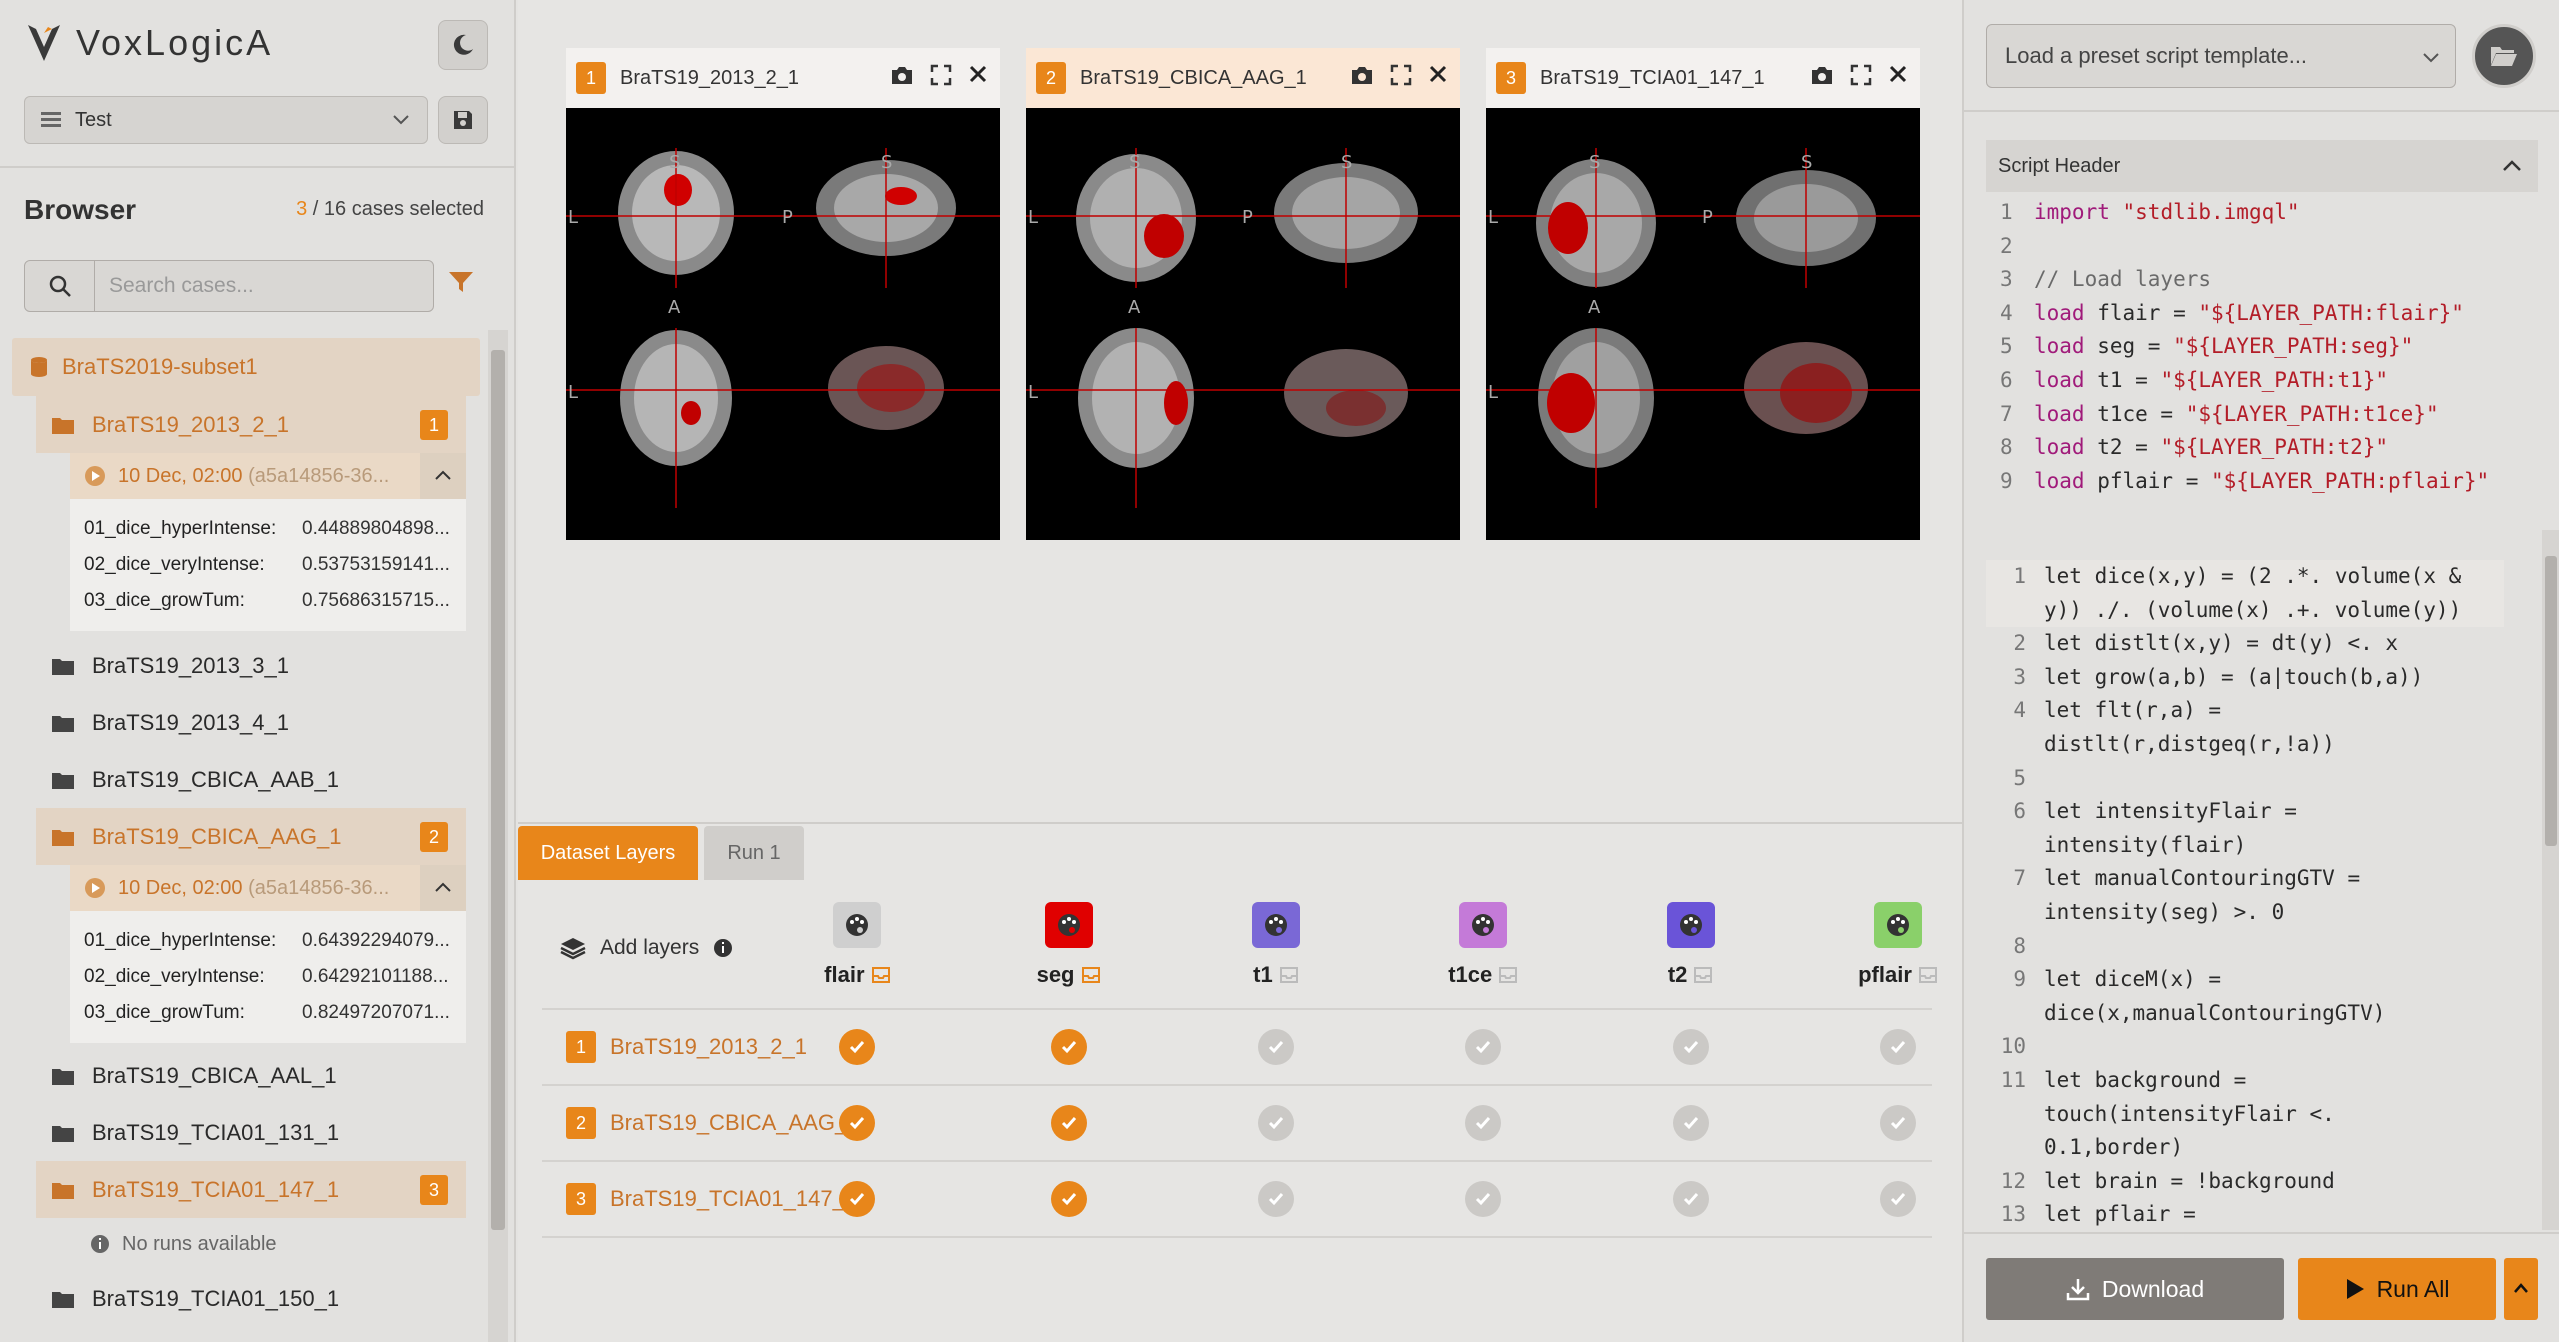 The image size is (2559, 1342). What do you see at coordinates (1237, 1199) in the screenshot?
I see `table-row: 3 BraTS19_TCIA01_147_1` at bounding box center [1237, 1199].